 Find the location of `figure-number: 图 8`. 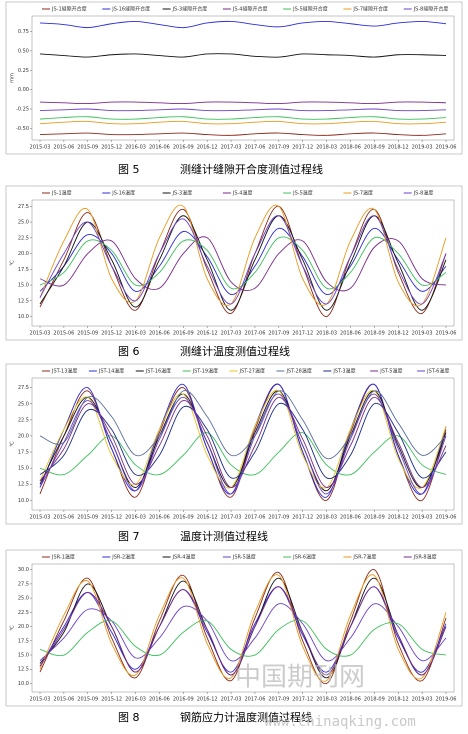

figure-number: 图 8 is located at coordinates (129, 717).